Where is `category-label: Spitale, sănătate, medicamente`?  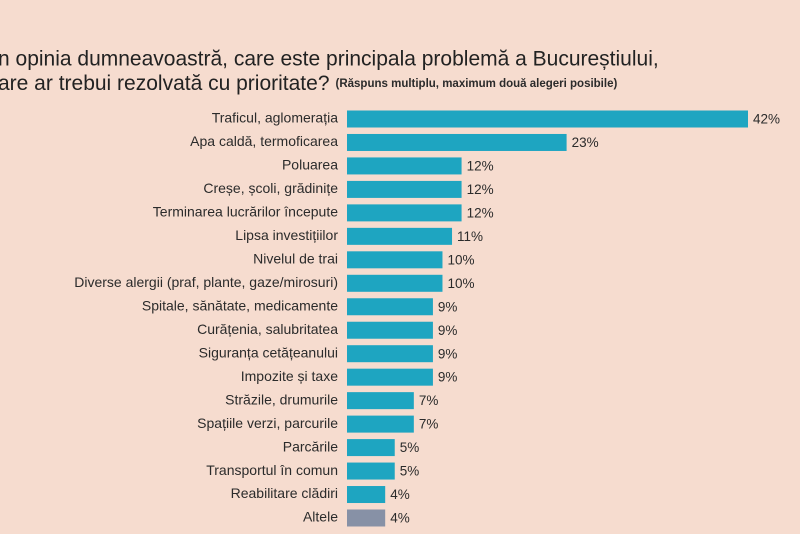 category-label: Spitale, sănătate, medicamente is located at coordinates (240, 305).